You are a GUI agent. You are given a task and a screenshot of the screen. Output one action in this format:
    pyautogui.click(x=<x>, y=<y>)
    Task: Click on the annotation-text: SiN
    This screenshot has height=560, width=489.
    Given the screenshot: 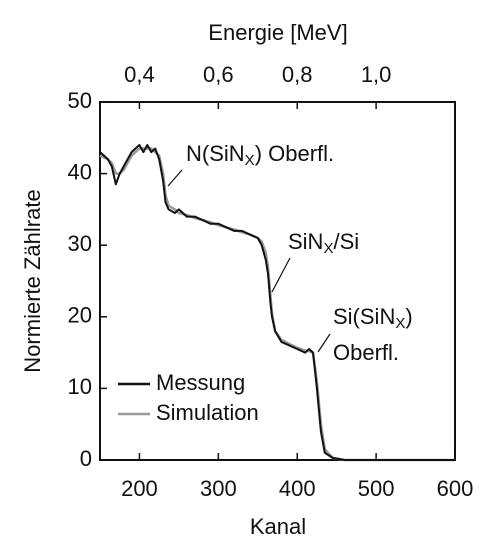 What is the action you would take?
    pyautogui.click(x=305, y=241)
    